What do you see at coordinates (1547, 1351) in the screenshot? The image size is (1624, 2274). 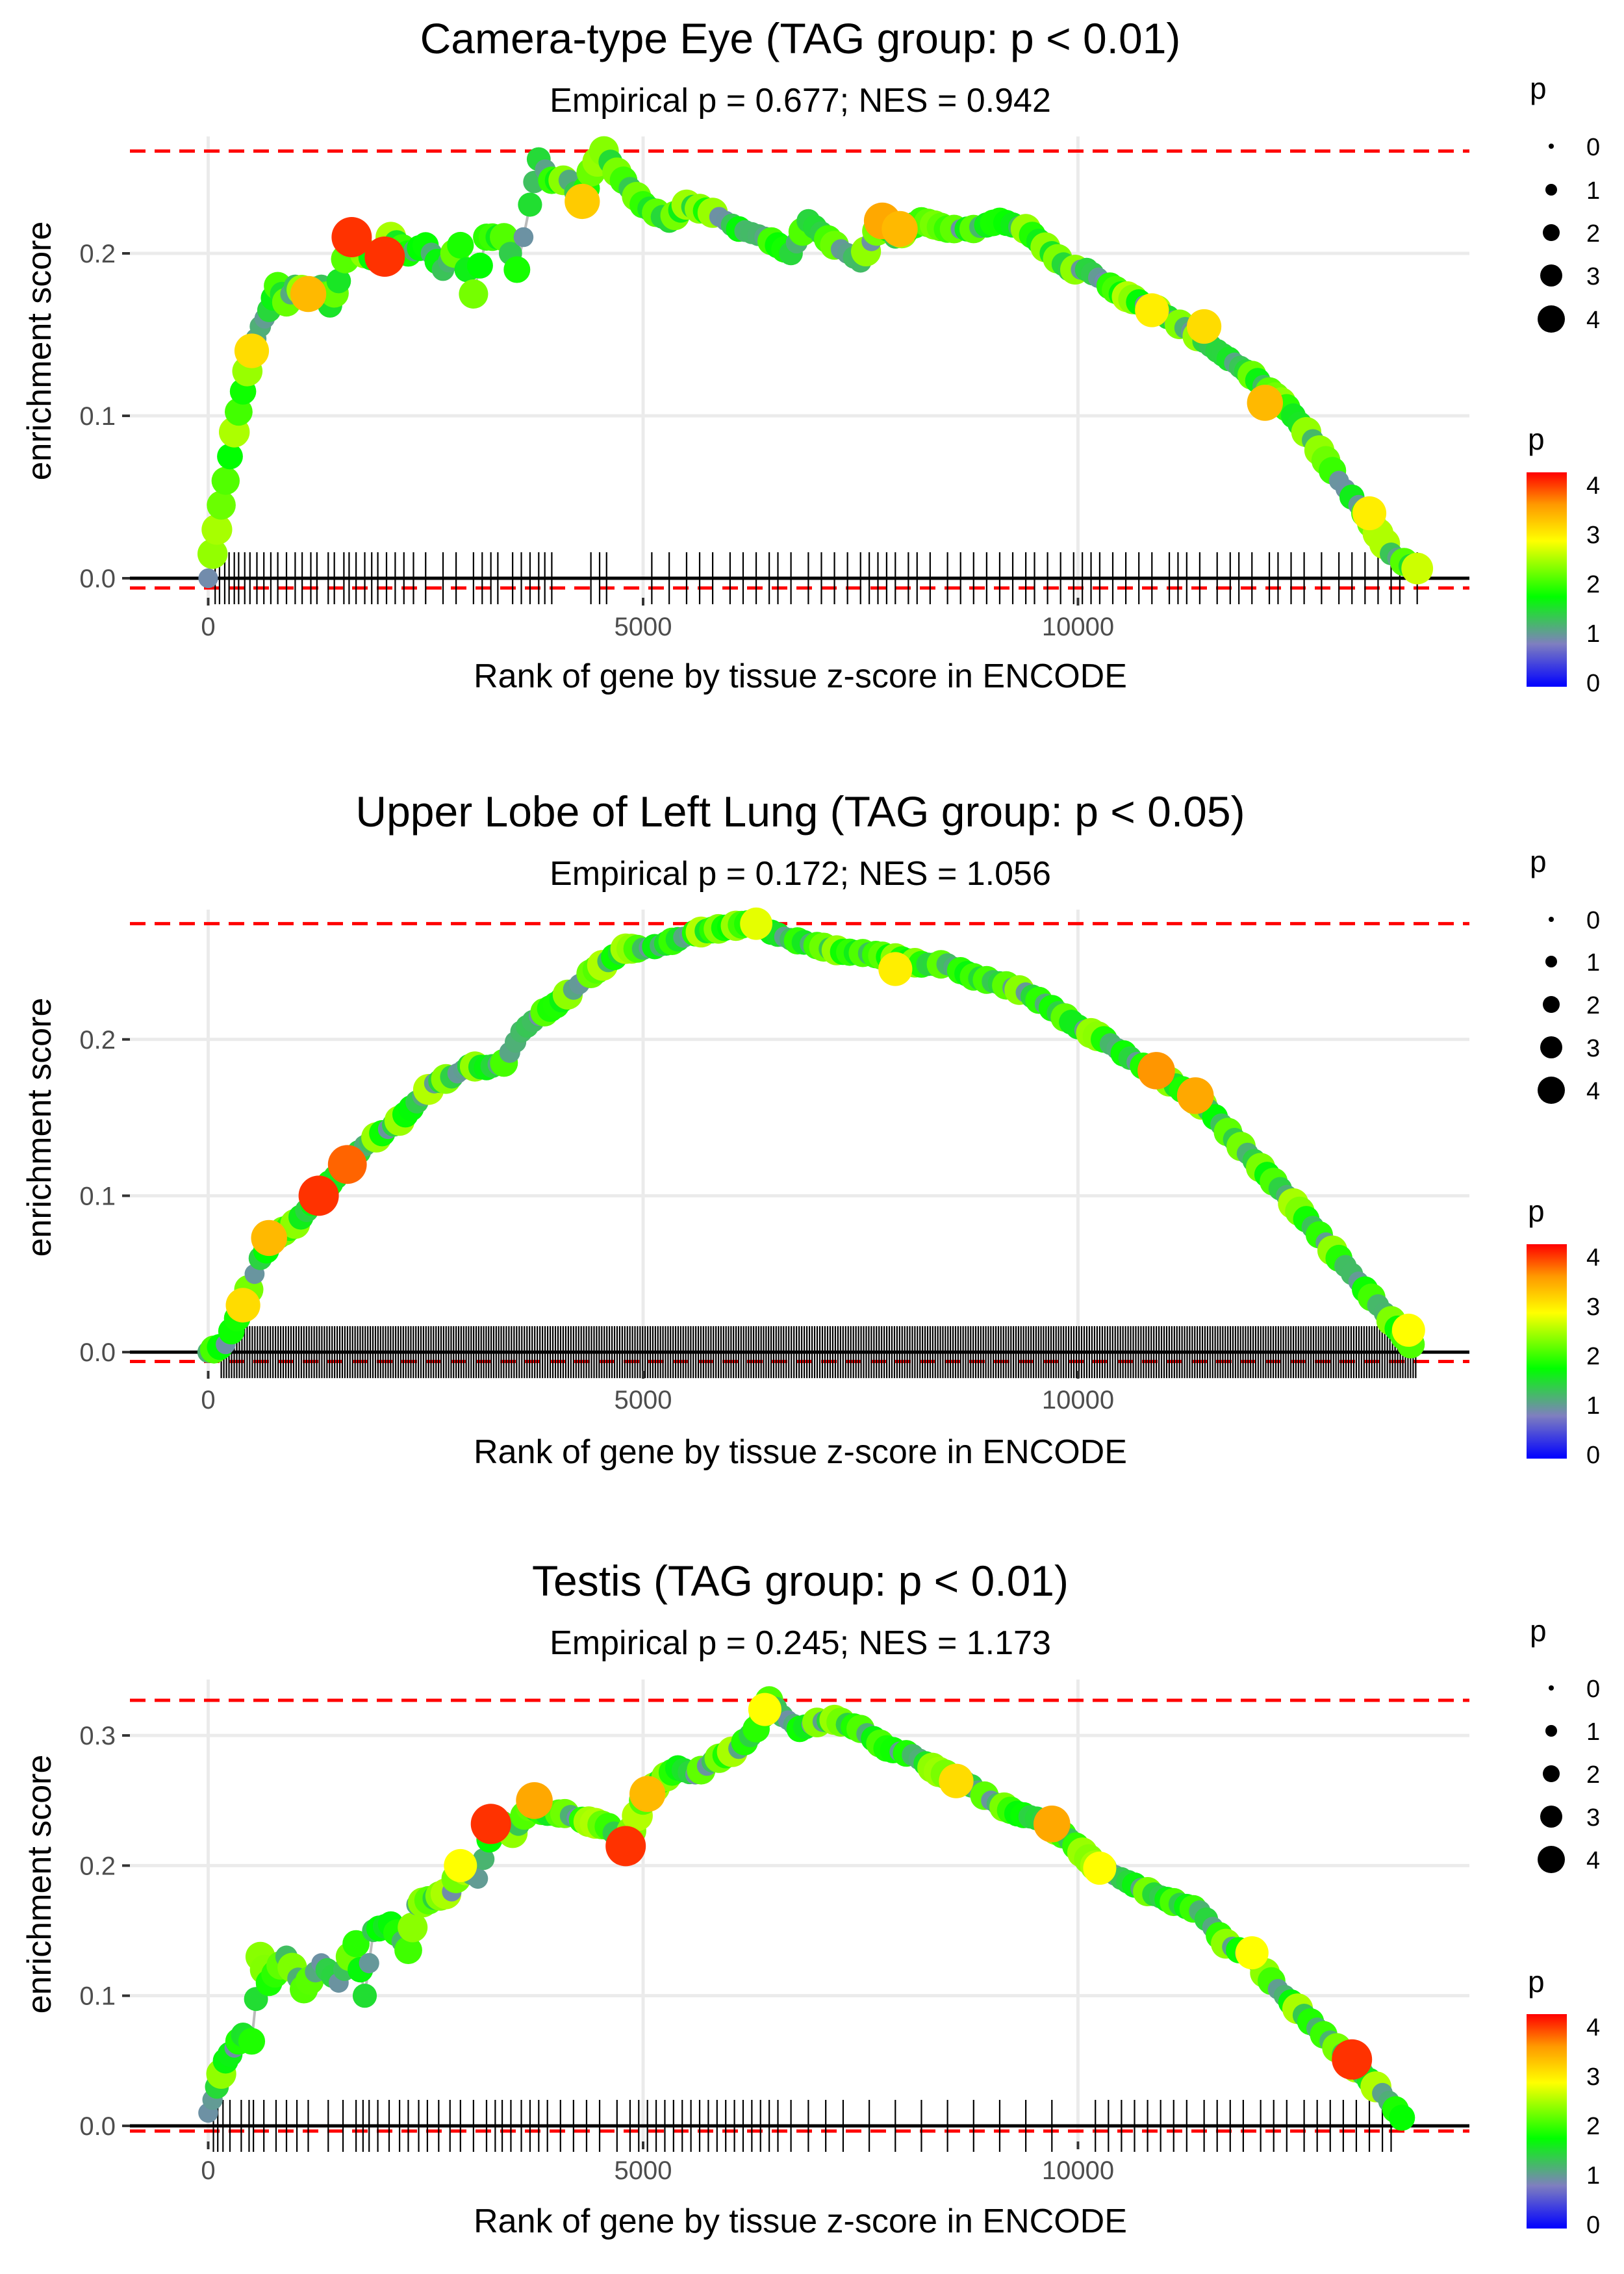 I see `color-legend-bar` at bounding box center [1547, 1351].